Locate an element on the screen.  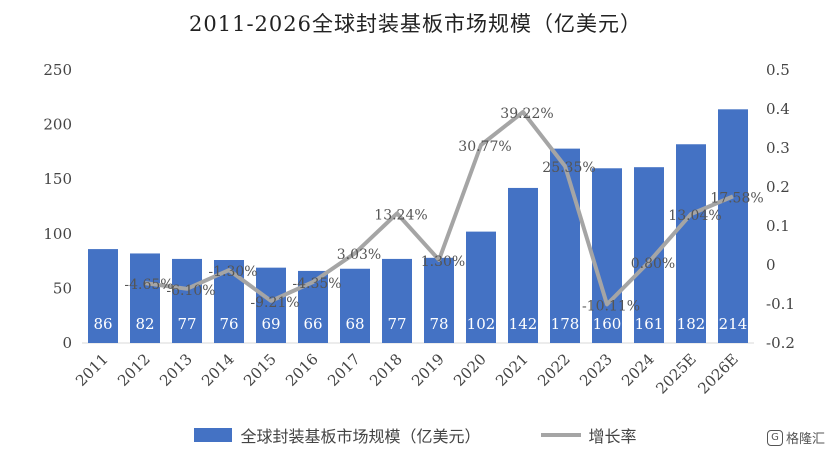
bar-value-label: 66 is located at coordinates (312, 324).